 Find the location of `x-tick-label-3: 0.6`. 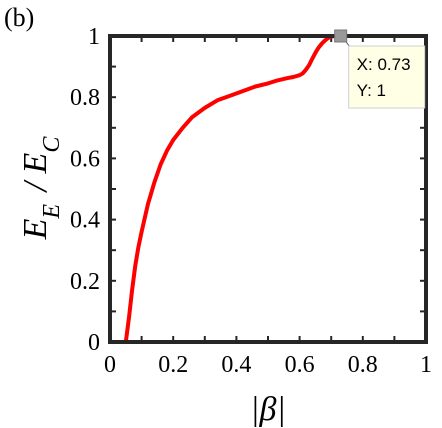

x-tick-label-3: 0.6 is located at coordinates (300, 365).